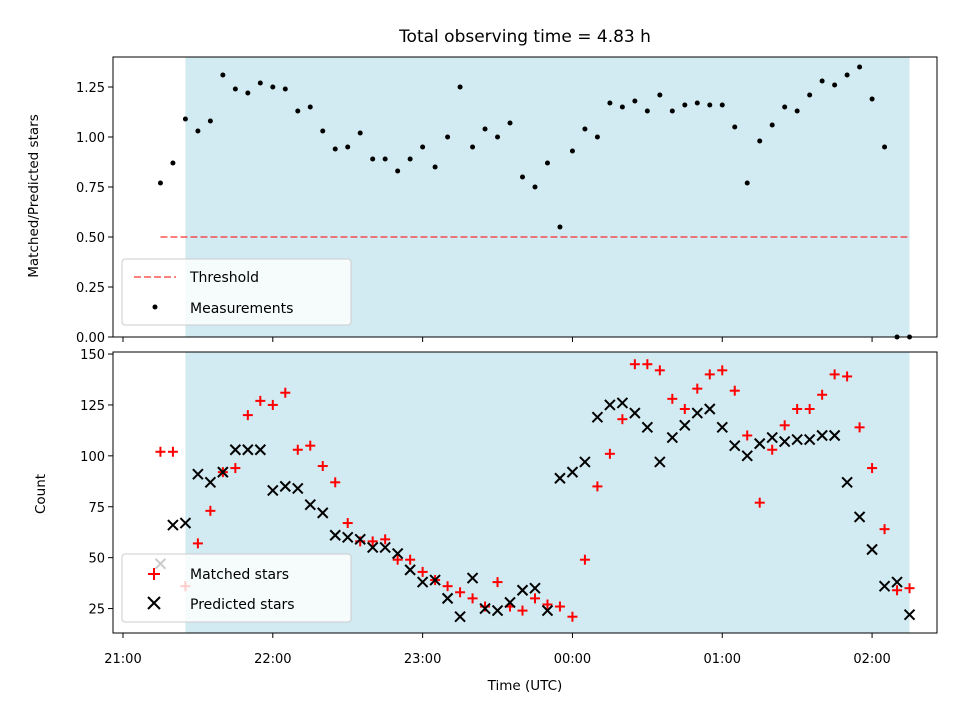 This screenshot has width=960, height=720. I want to click on bottom-legend: Matched stars Predicted stars, so click(236, 588).